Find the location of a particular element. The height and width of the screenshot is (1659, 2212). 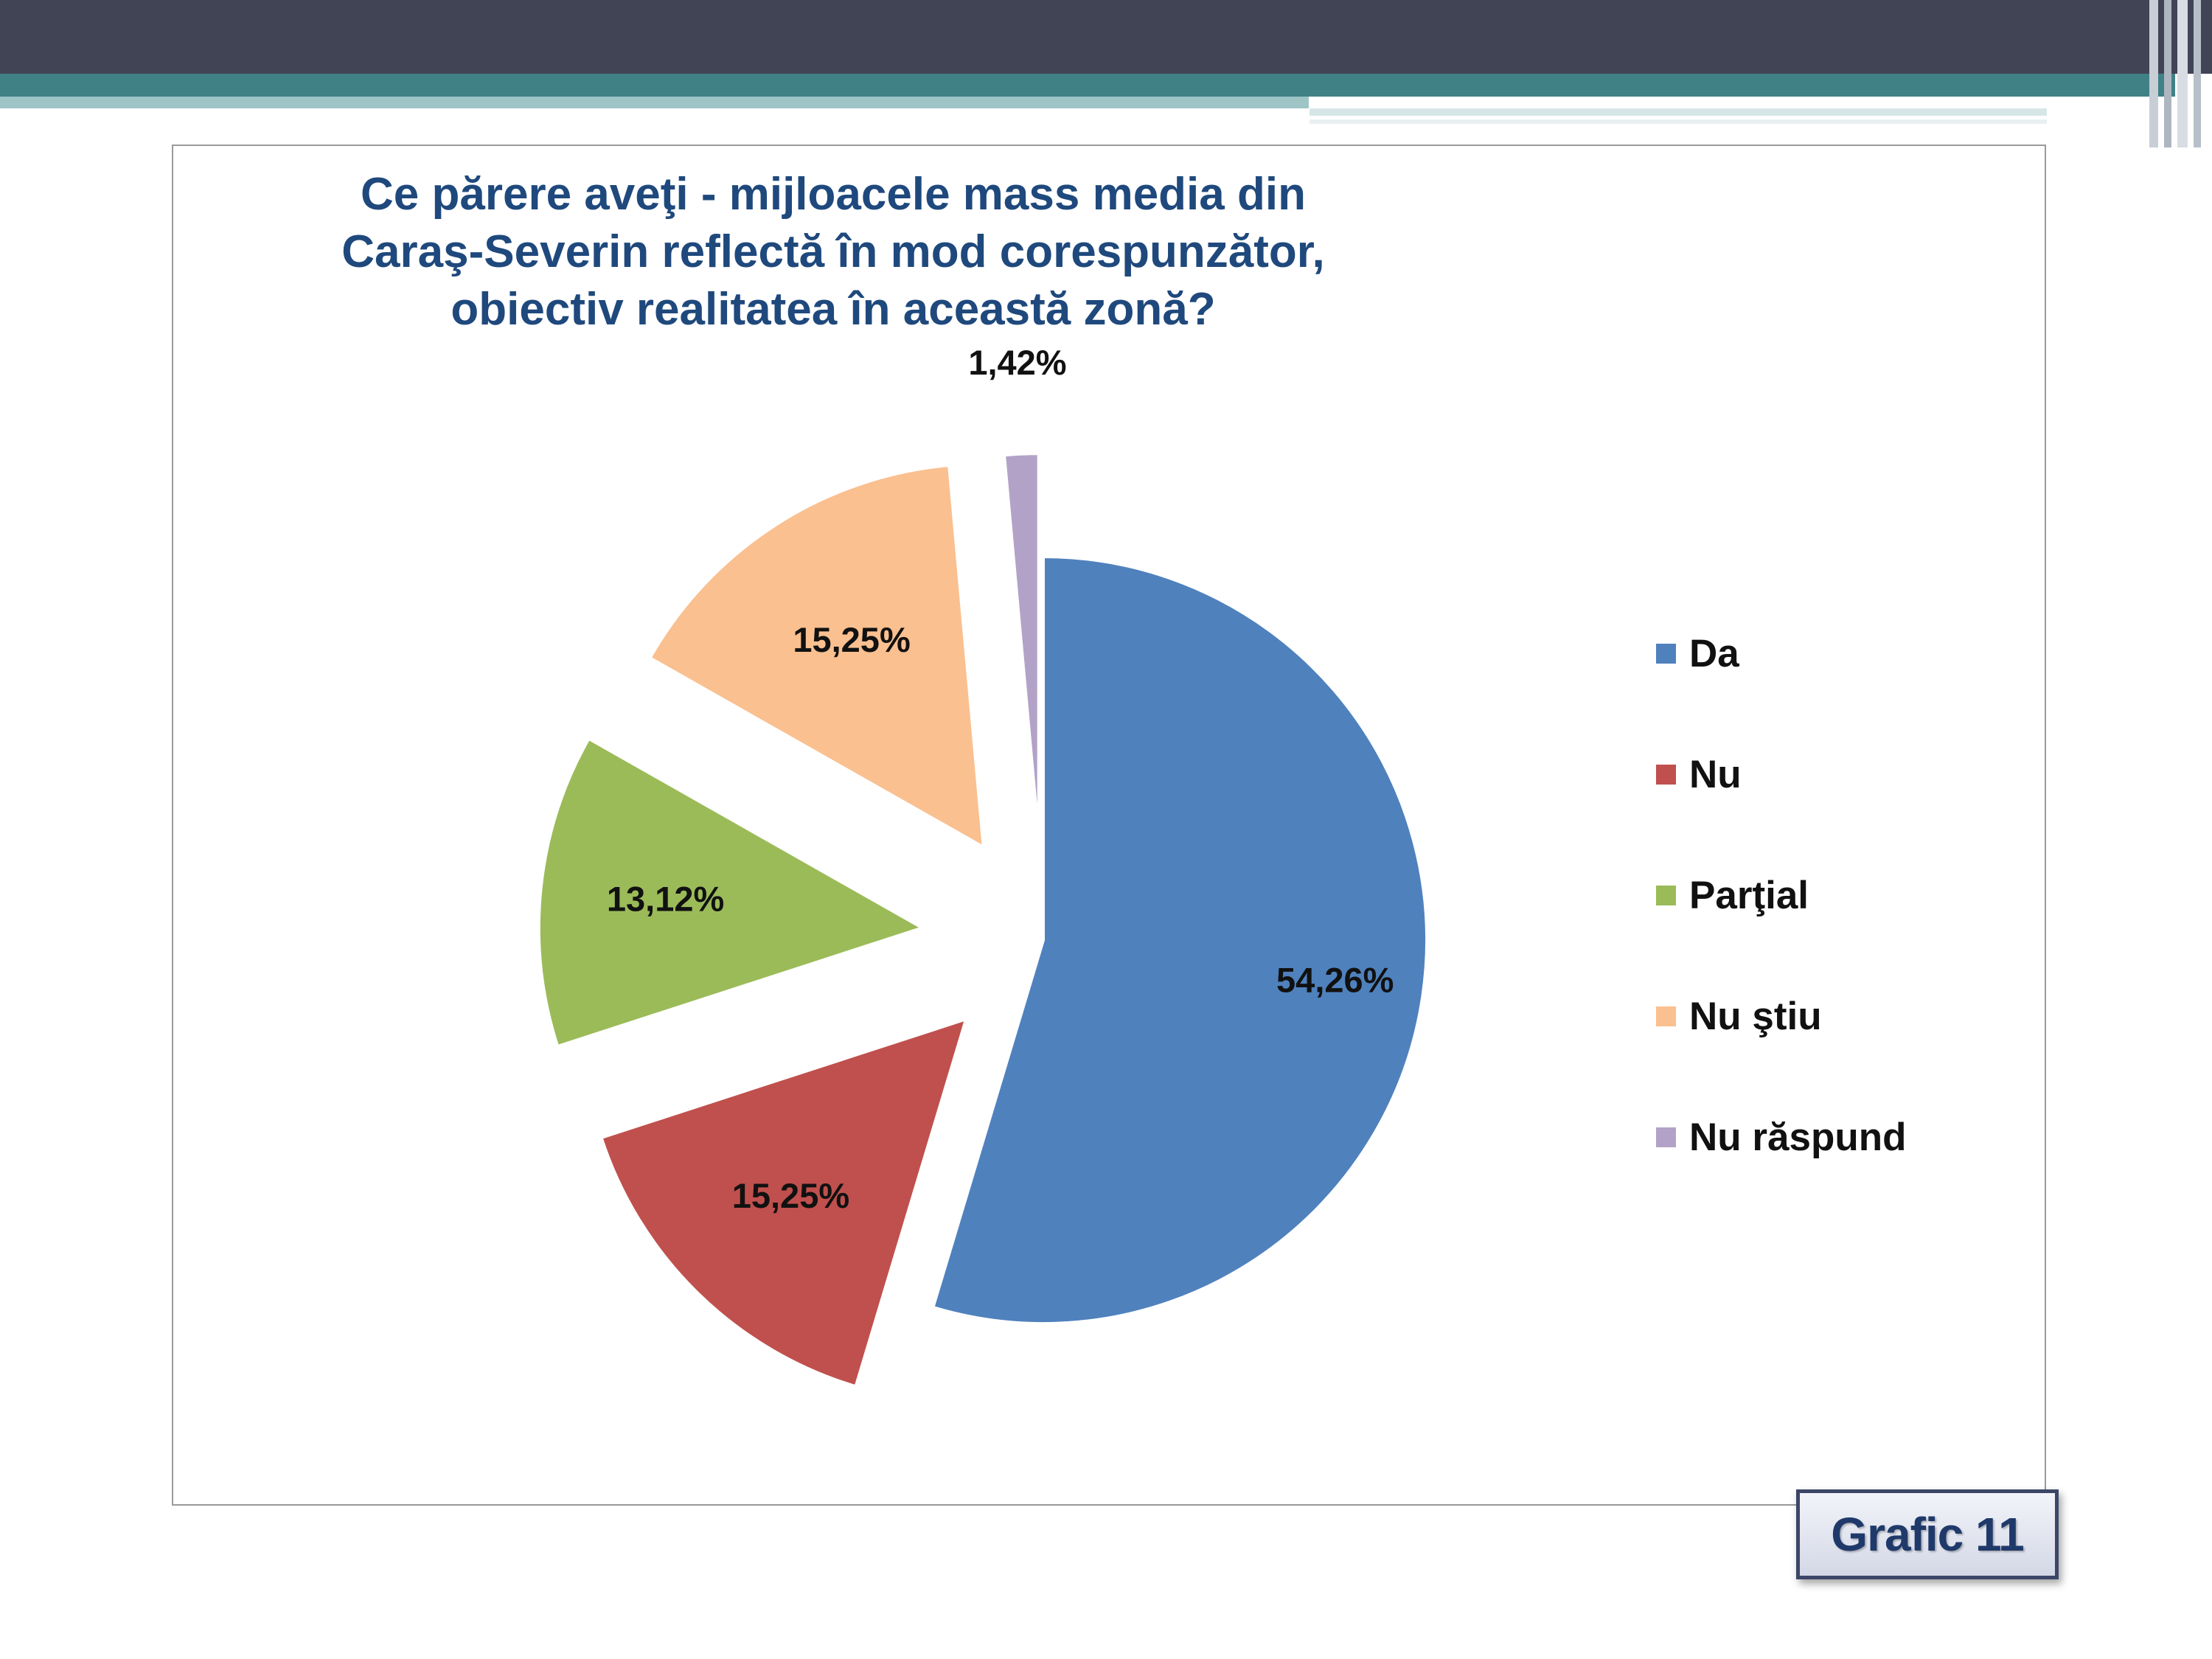

pie-slice-nu-stiu is located at coordinates (816, 656).